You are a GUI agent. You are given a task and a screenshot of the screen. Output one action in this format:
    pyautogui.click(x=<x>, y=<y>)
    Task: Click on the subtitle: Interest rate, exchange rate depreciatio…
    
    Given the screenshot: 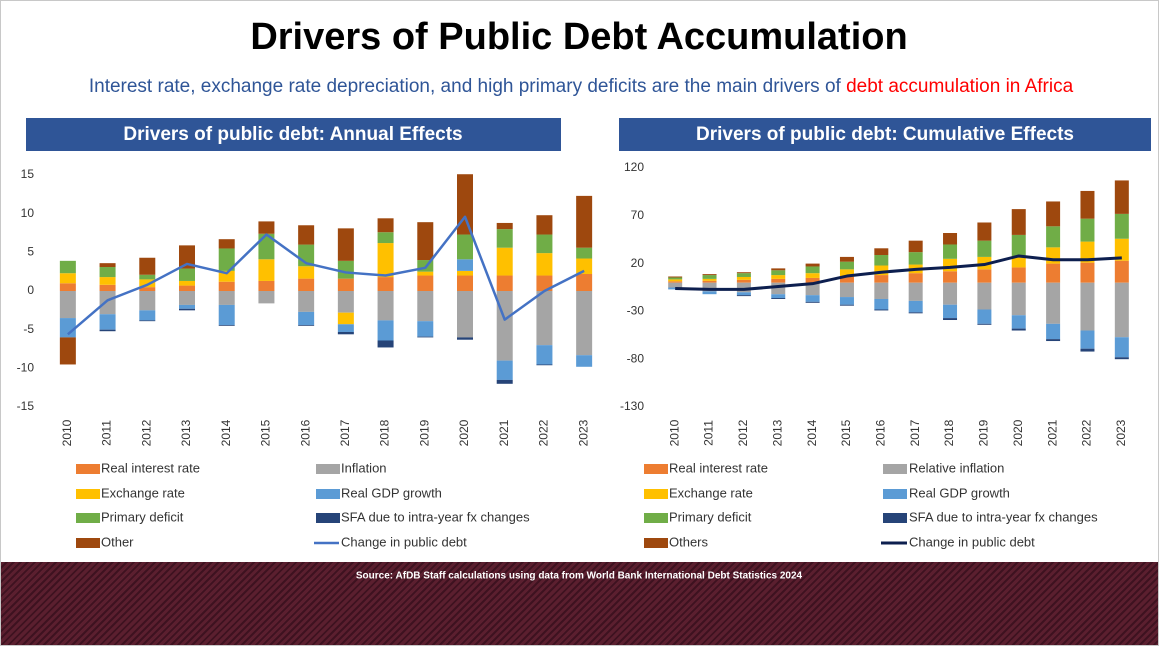 What is the action you would take?
    pyautogui.click(x=581, y=86)
    